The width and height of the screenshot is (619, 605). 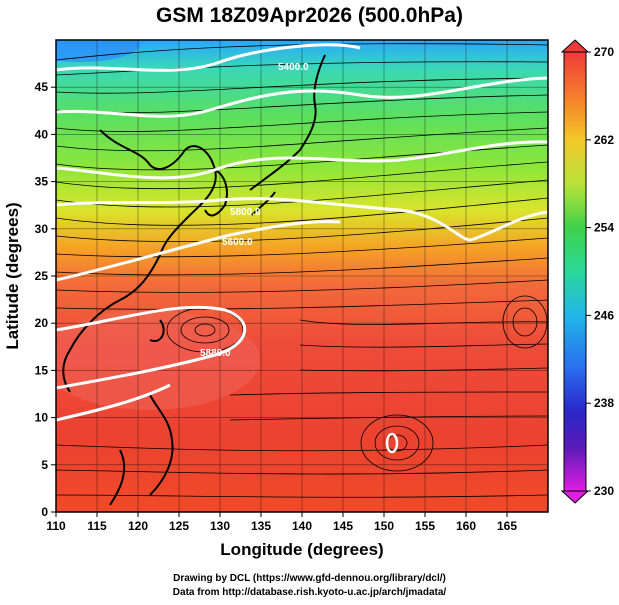 What do you see at coordinates (309, 15) in the screenshot?
I see `chart-title: GSM 18Z09Apr2026 (500.0hPa)` at bounding box center [309, 15].